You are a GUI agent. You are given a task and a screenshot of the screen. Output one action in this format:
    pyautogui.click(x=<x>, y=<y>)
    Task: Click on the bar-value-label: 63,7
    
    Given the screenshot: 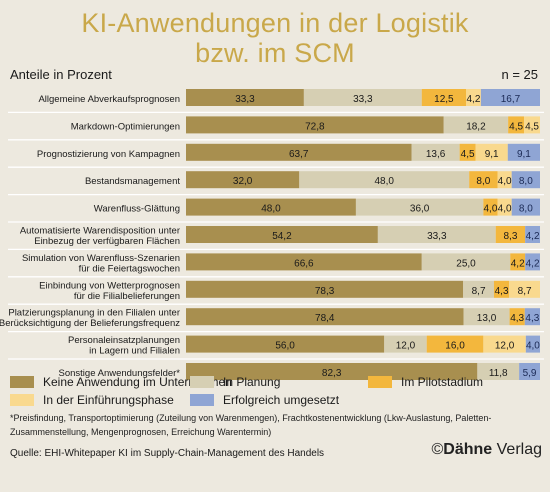 What is the action you would take?
    pyautogui.click(x=299, y=154)
    